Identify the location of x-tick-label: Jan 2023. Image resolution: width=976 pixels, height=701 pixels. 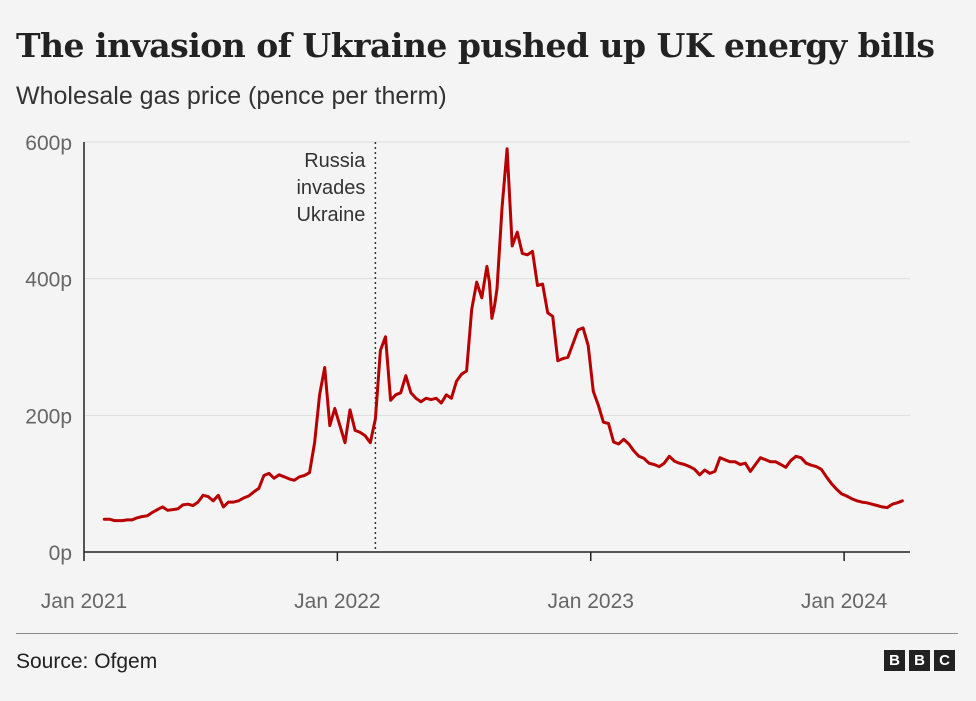
(591, 601).